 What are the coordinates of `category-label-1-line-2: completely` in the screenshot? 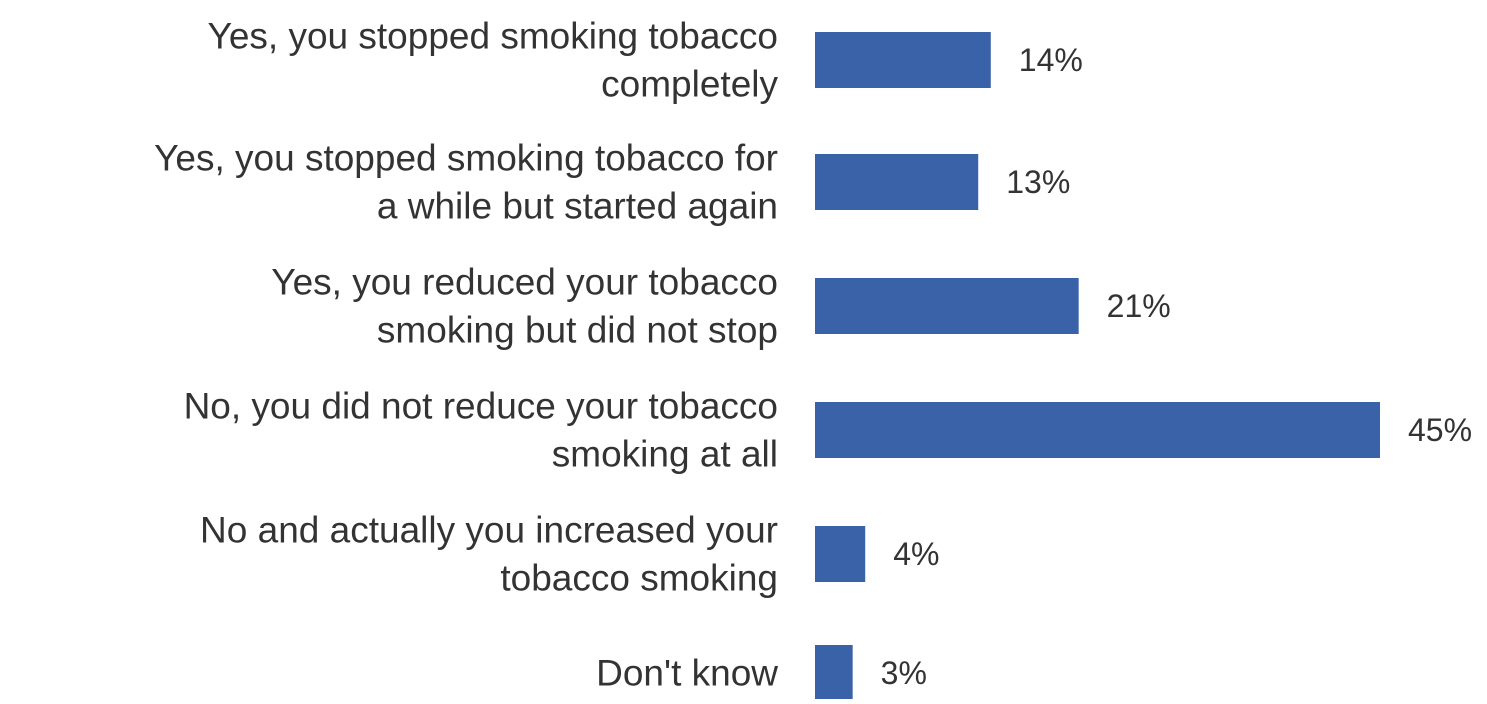 It's located at (689, 84).